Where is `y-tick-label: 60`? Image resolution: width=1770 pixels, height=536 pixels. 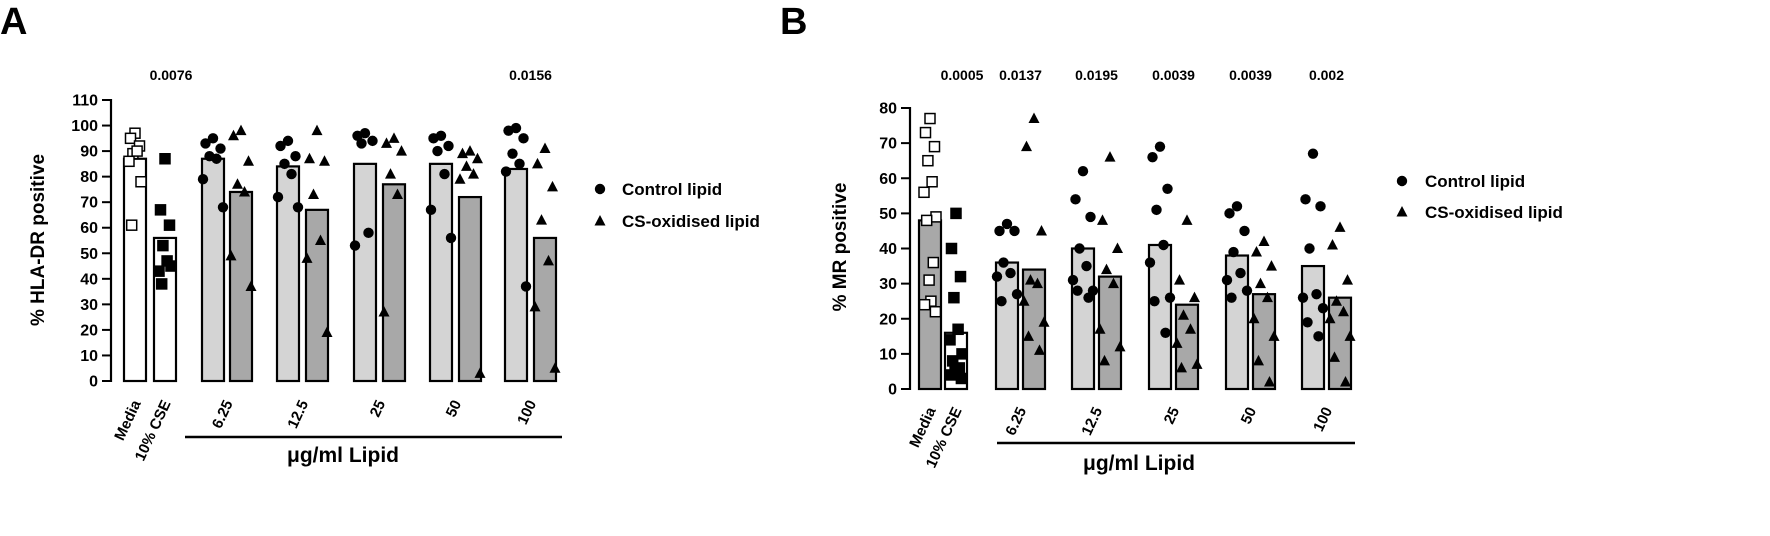 y-tick-label: 60 is located at coordinates (89, 228).